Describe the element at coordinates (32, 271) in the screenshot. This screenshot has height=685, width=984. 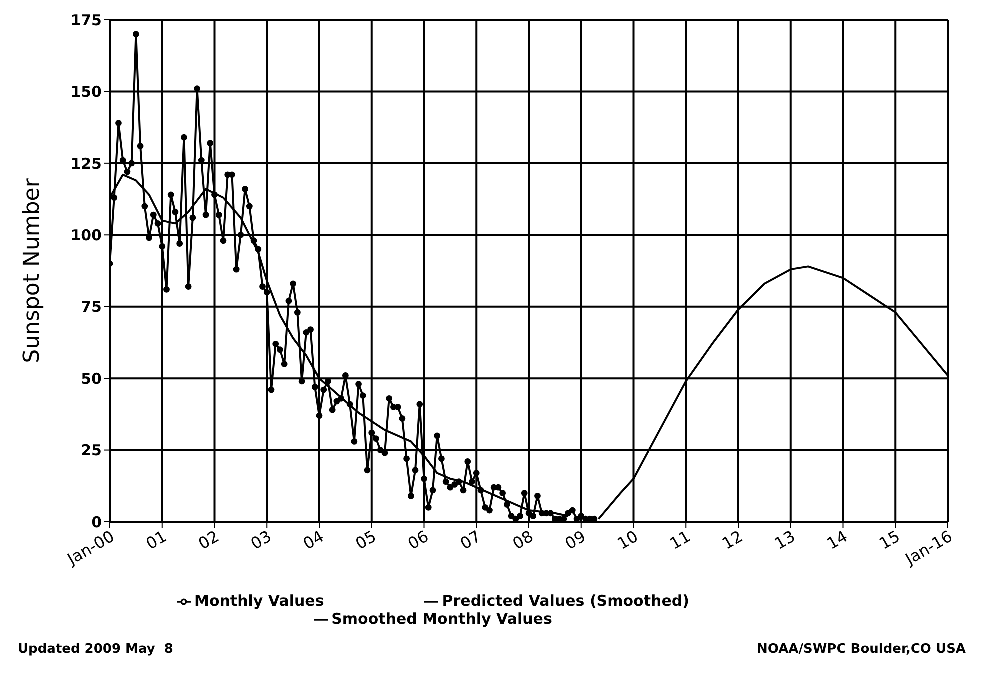
I see `y-axis-title: Sunspot Number` at that location.